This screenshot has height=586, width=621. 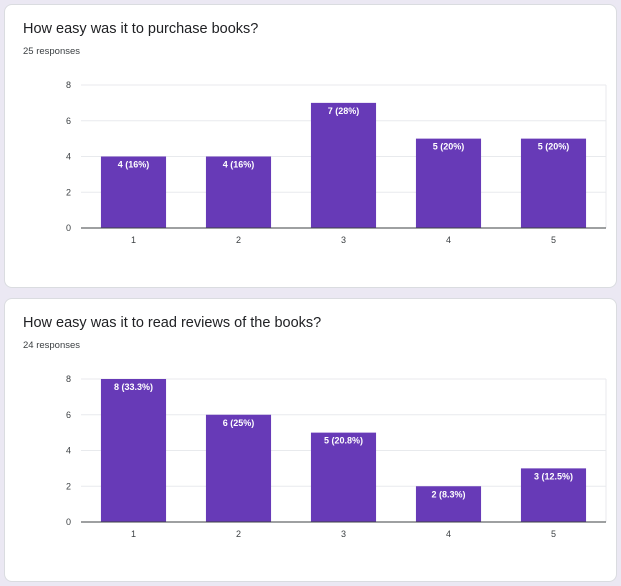 What do you see at coordinates (553, 476) in the screenshot?
I see `bar-data-label: 3 (12.5%)` at bounding box center [553, 476].